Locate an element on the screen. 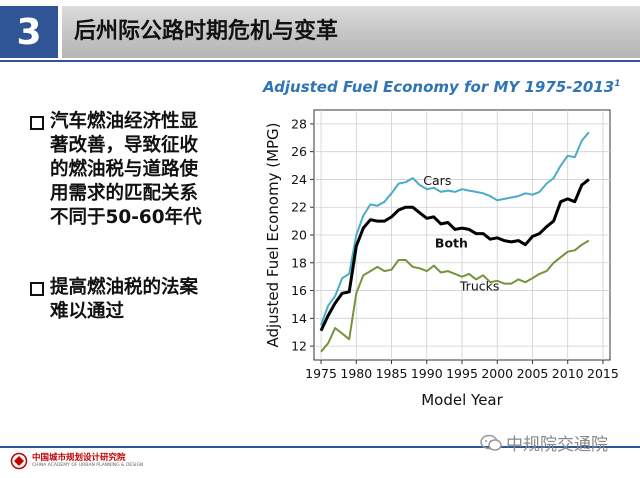  watermark-text: 中规院交通院 is located at coordinates (557, 445).